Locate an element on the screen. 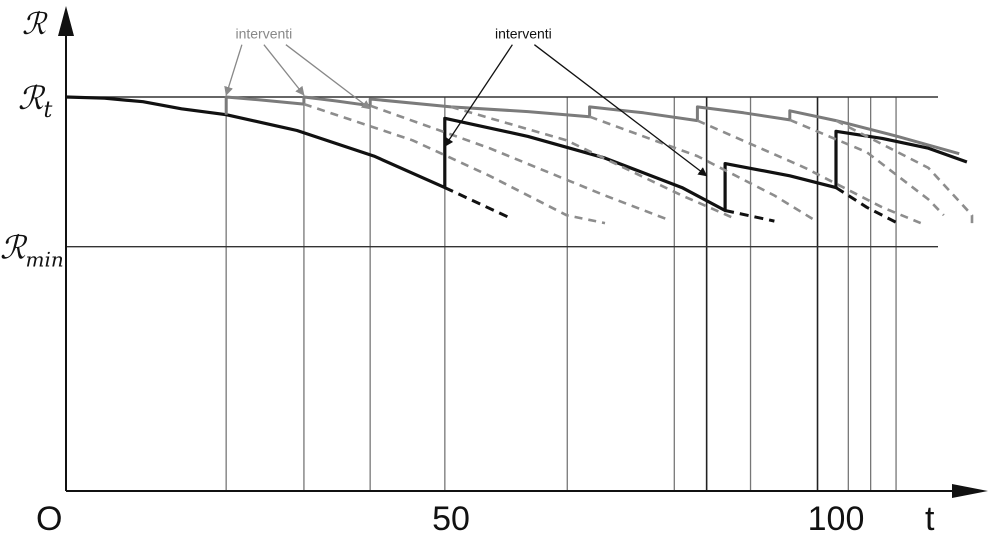 The width and height of the screenshot is (1000, 539). annotation-layer: interventi interventi is located at coordinates (466, 101).